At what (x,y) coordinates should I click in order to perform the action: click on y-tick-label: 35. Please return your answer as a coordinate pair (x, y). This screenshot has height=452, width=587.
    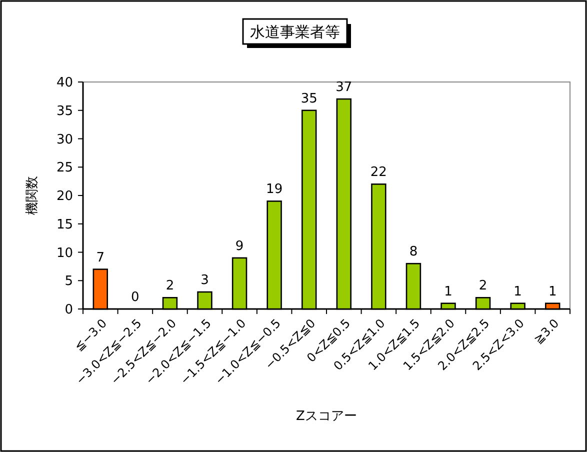
    Looking at the image, I should click on (64, 111).